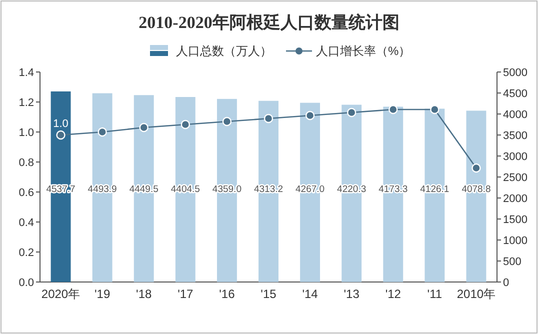  Describe the element at coordinates (224, 51) in the screenshot. I see `legend-label: 人口总数（万人）` at that location.